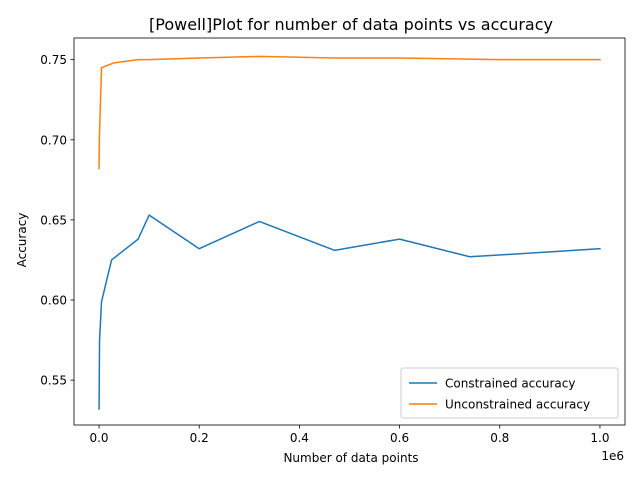  Describe the element at coordinates (612, 456) in the screenshot. I see `x-offset-label: 1e6` at that location.